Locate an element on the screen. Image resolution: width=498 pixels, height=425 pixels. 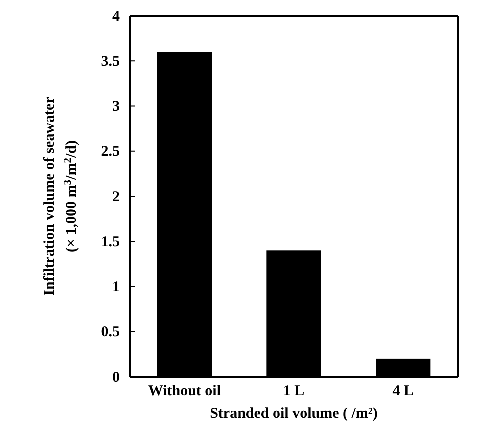
x-tick-label: 1 L is located at coordinates (294, 392).